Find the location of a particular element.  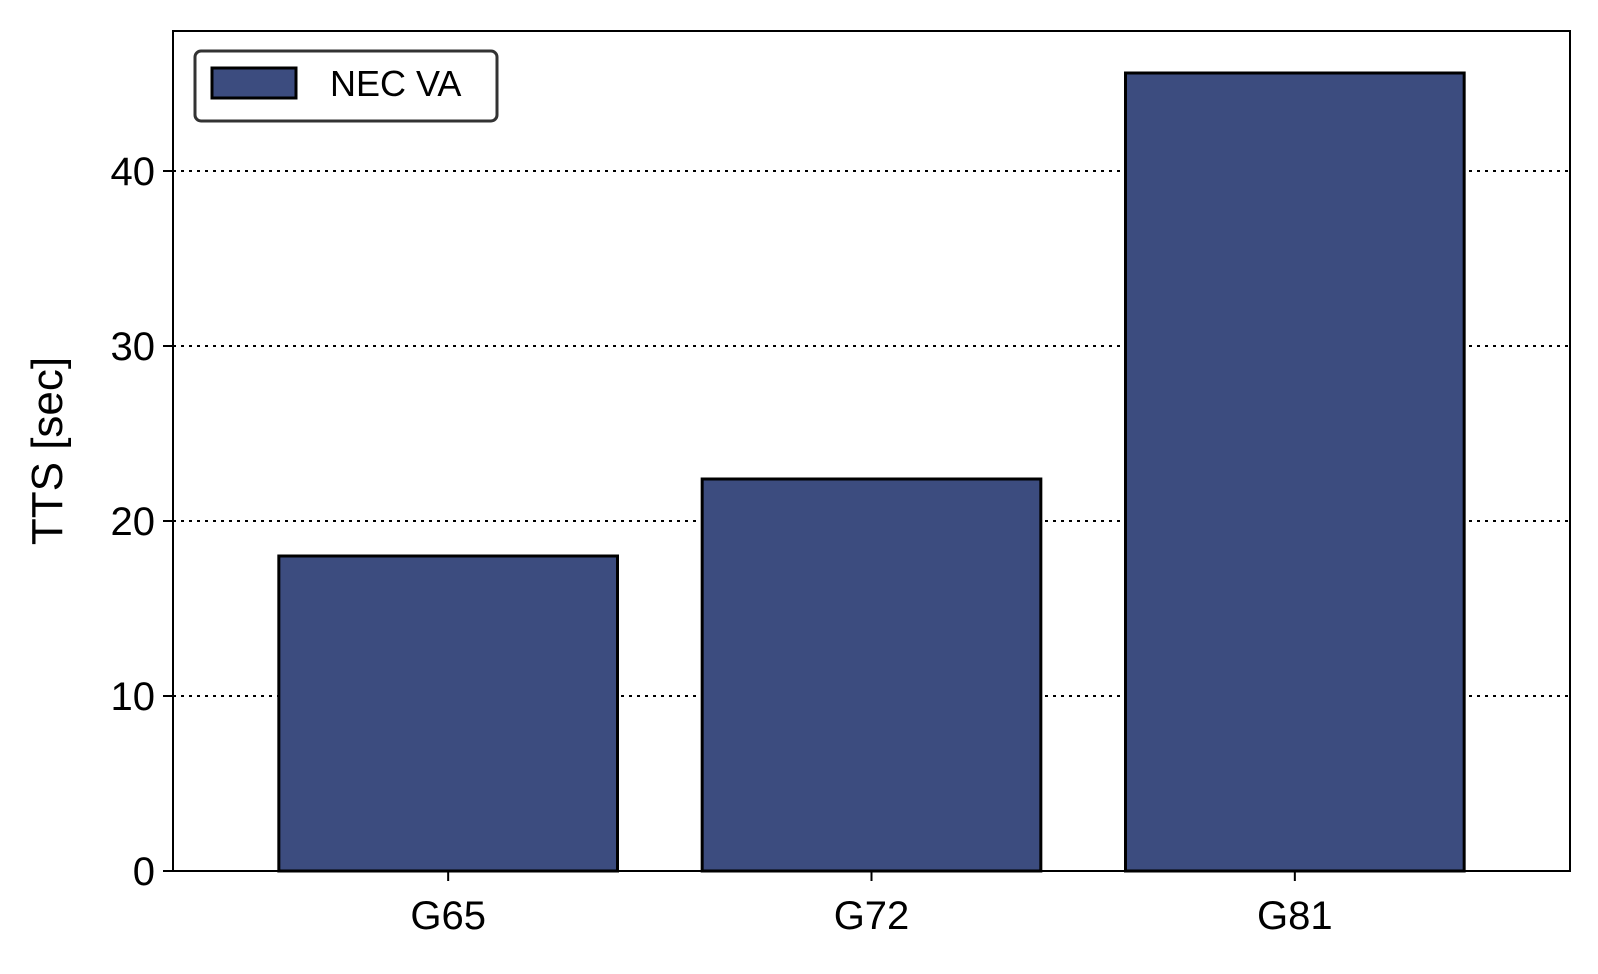

x-tick-label-G72: G72 is located at coordinates (872, 916).